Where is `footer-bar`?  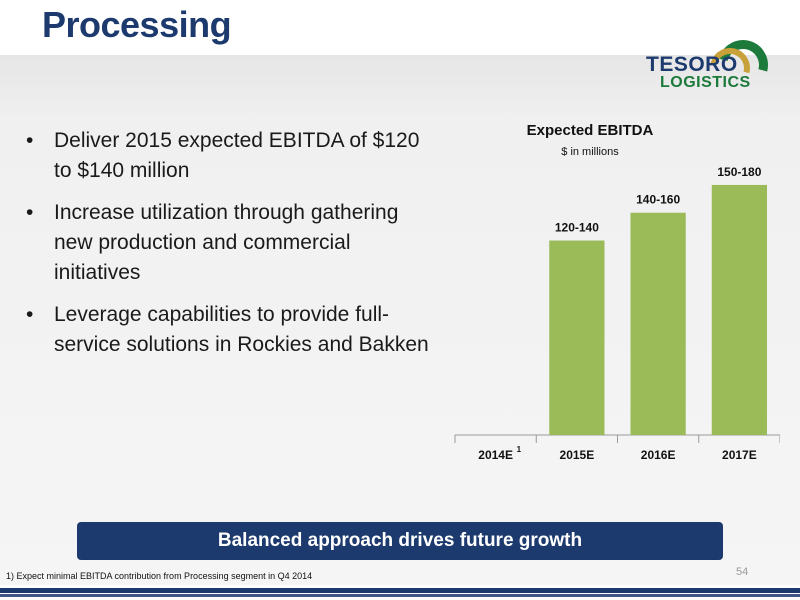
footer-bar is located at coordinates (400, 592).